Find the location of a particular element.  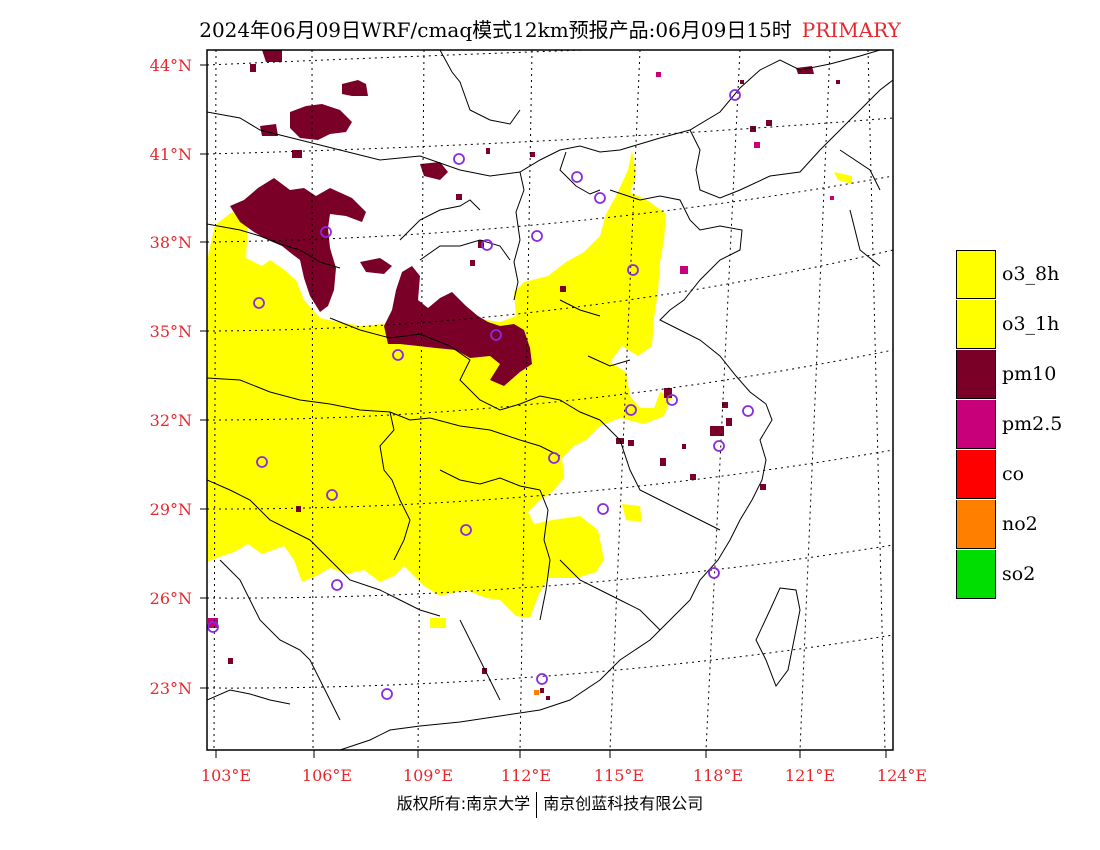

title-main: 2024年06月09日WRF/cmaq模式12km预报产品:06月09日15时 is located at coordinates (495, 30).